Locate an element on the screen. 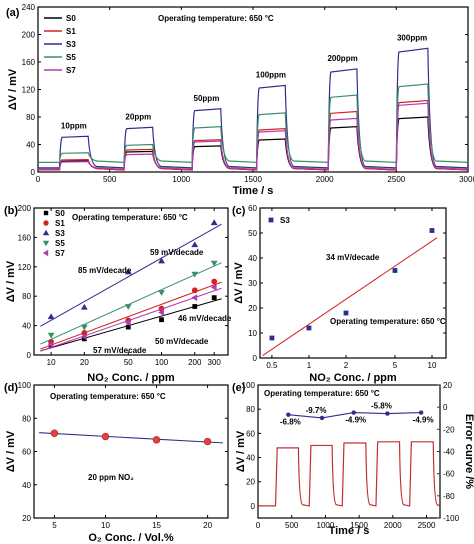 This screenshot has width=474, height=544. fit-line-S7 is located at coordinates (131, 319).